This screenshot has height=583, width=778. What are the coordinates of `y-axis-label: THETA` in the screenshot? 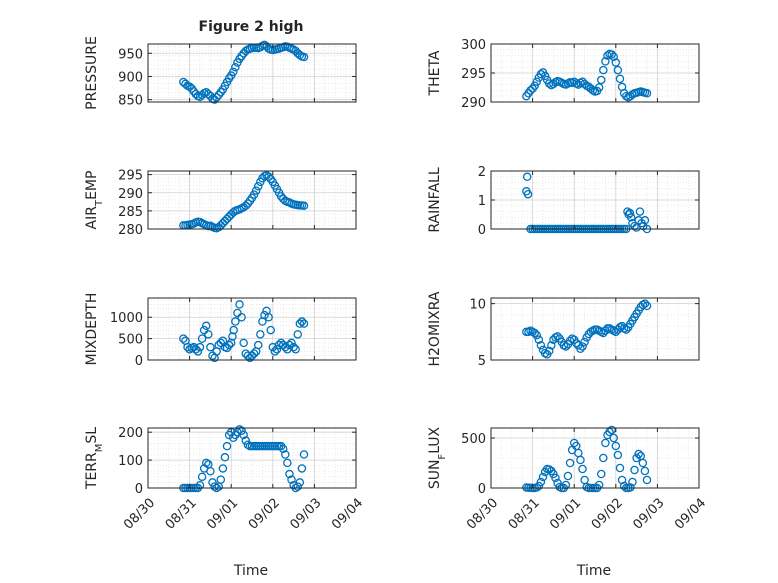 It's located at (435, 73).